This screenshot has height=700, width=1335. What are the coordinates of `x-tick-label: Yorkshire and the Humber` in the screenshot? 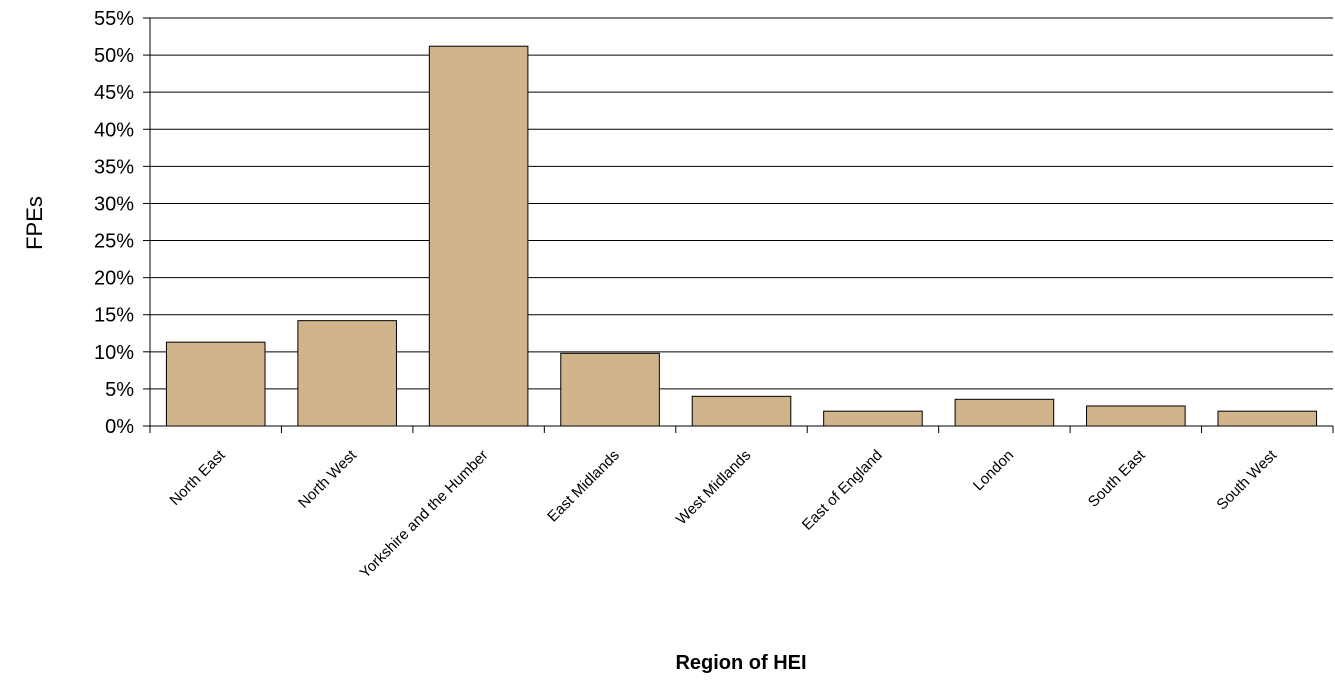 It's located at (424, 514).